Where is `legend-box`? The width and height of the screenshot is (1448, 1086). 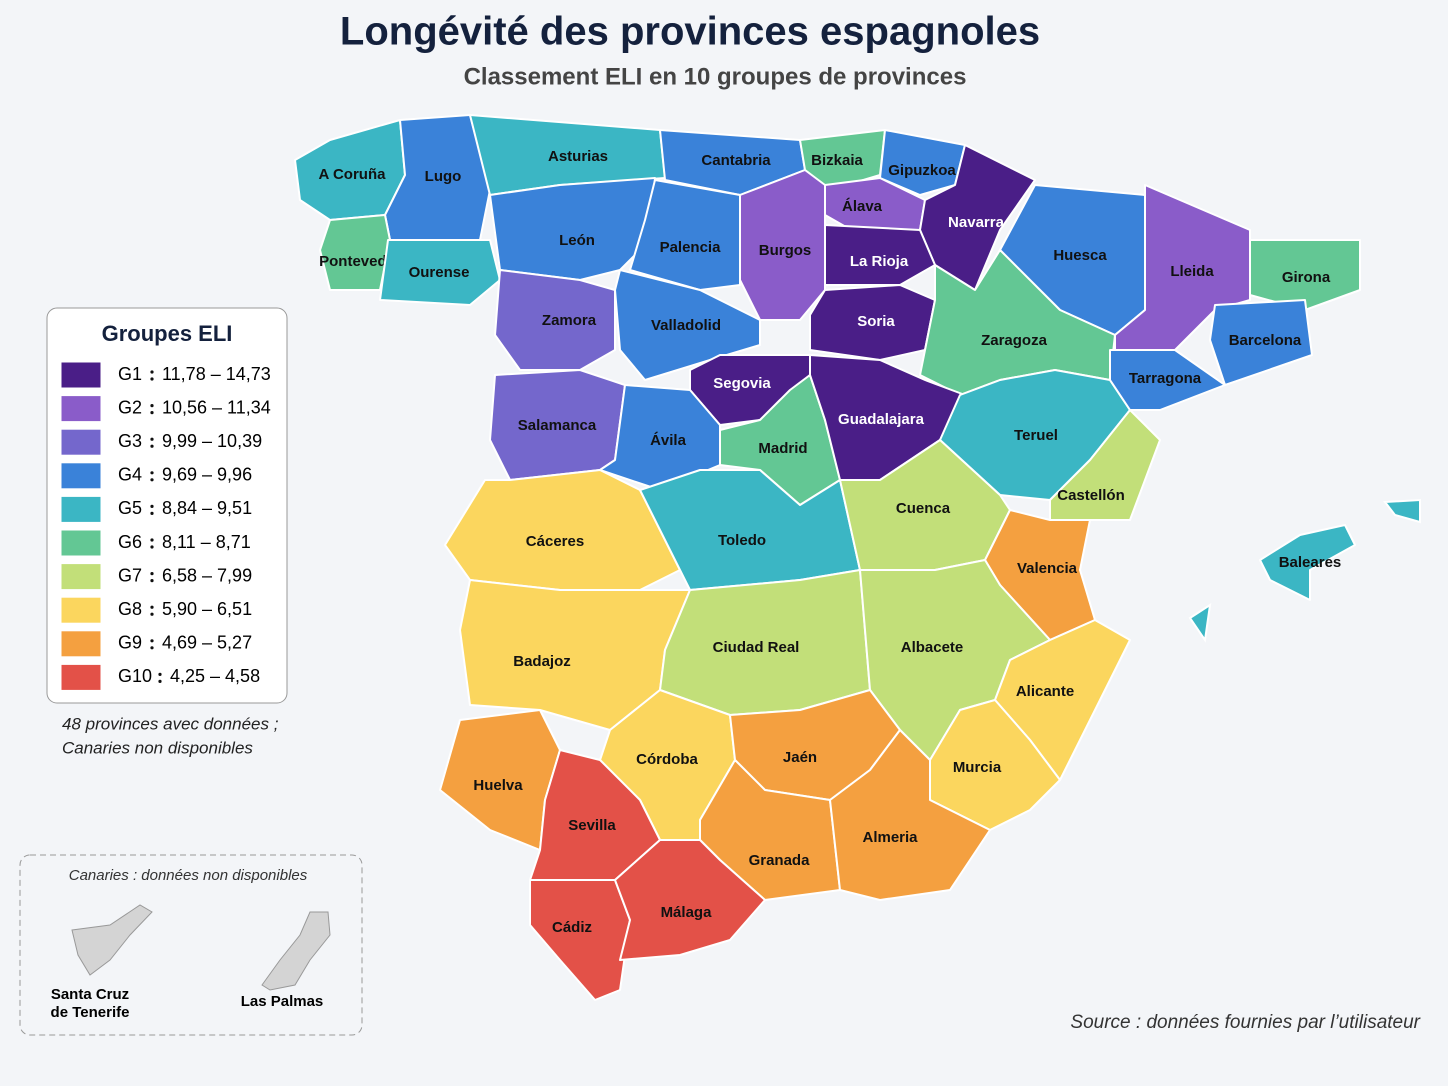 legend-box is located at coordinates (167, 505).